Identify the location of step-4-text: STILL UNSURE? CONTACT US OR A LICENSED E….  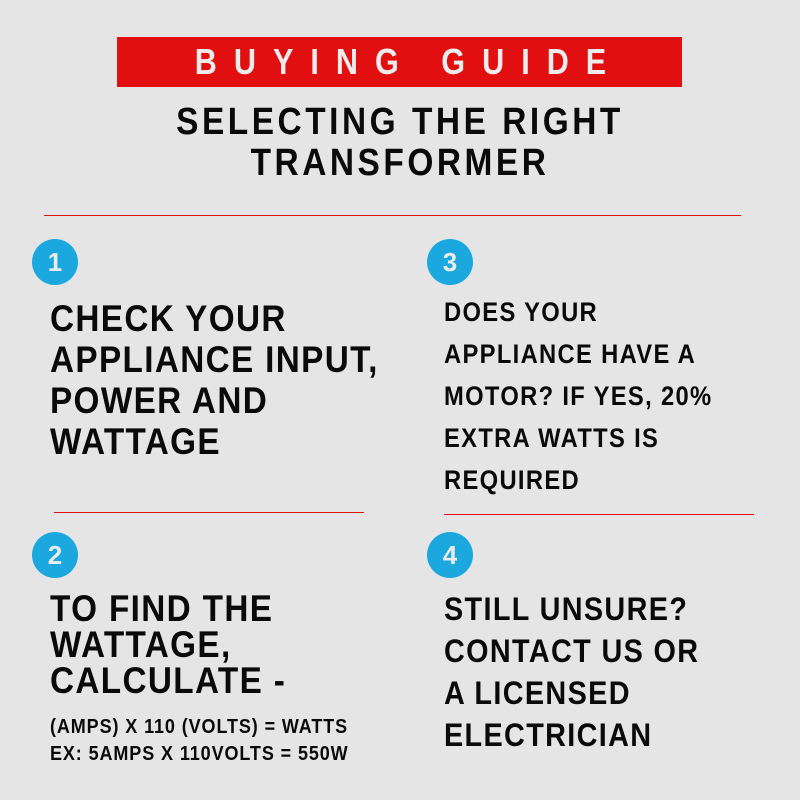
(571, 672).